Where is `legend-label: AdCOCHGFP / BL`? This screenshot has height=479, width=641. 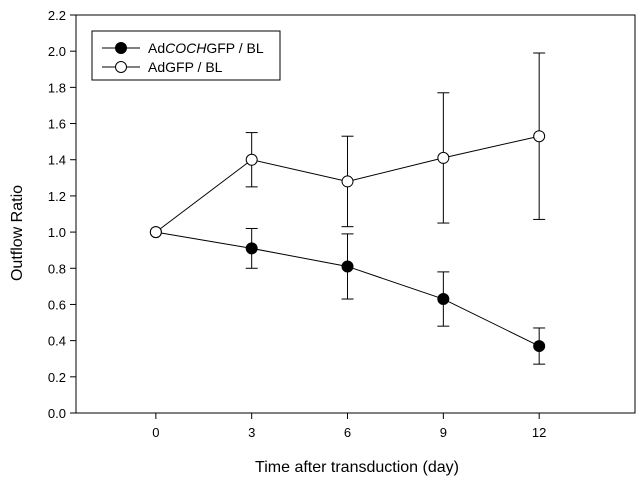
legend-label: AdCOCHGFP / BL is located at coordinates (206, 48).